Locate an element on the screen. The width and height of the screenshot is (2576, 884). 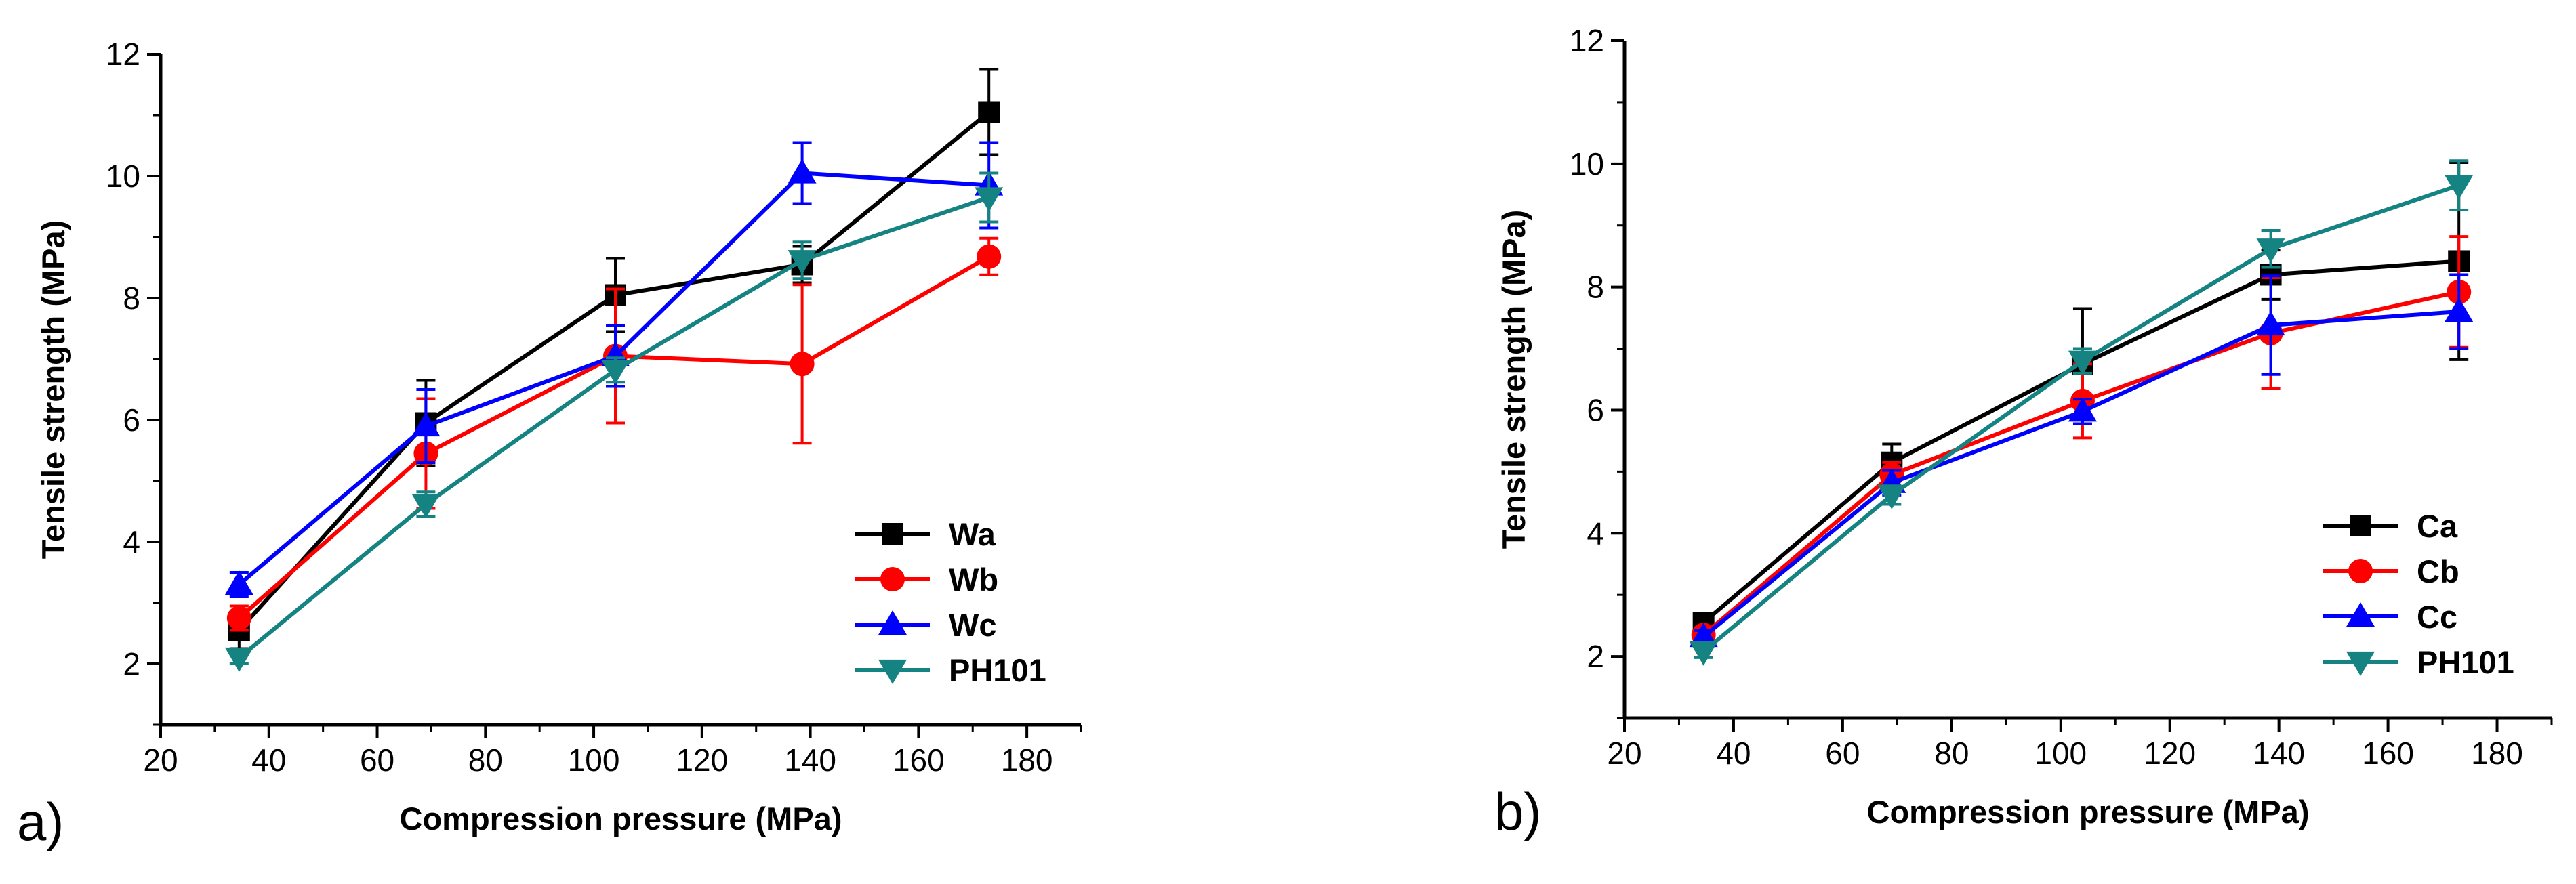
series-cc is located at coordinates (2081, 460).